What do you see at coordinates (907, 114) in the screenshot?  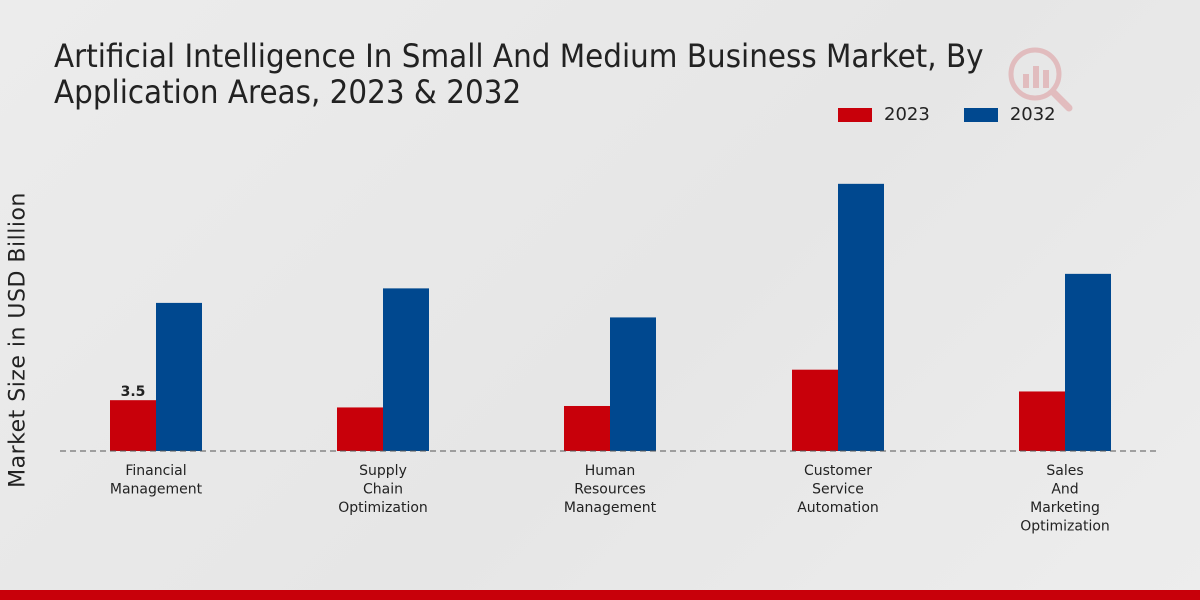 I see `legend-label-2023: 2023` at bounding box center [907, 114].